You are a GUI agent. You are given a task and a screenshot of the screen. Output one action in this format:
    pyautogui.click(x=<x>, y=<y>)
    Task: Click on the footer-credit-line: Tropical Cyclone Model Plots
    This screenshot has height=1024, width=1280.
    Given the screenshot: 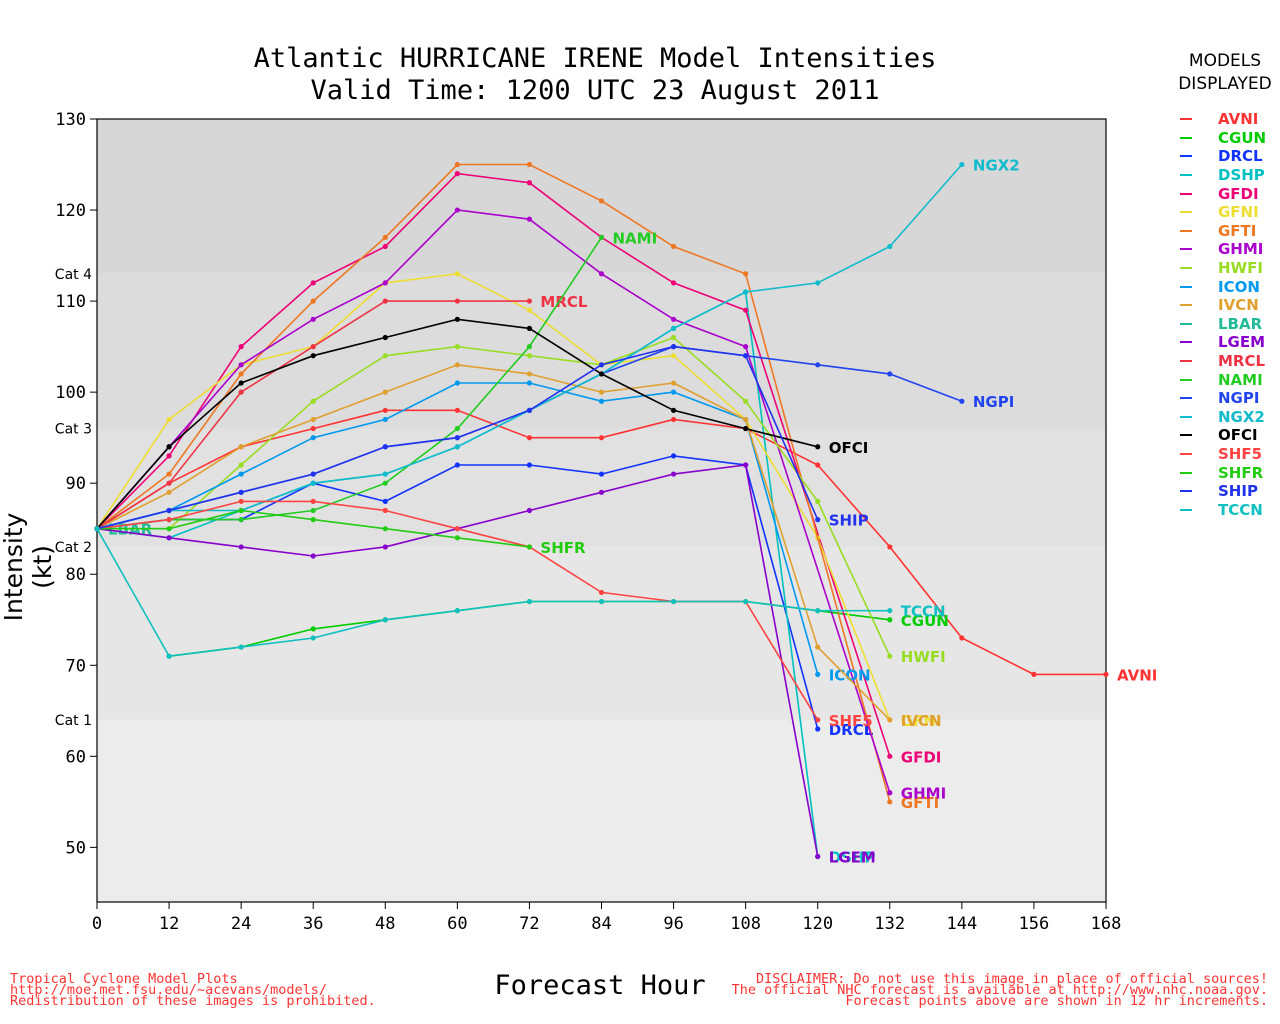 What is the action you would take?
    pyautogui.click(x=124, y=979)
    